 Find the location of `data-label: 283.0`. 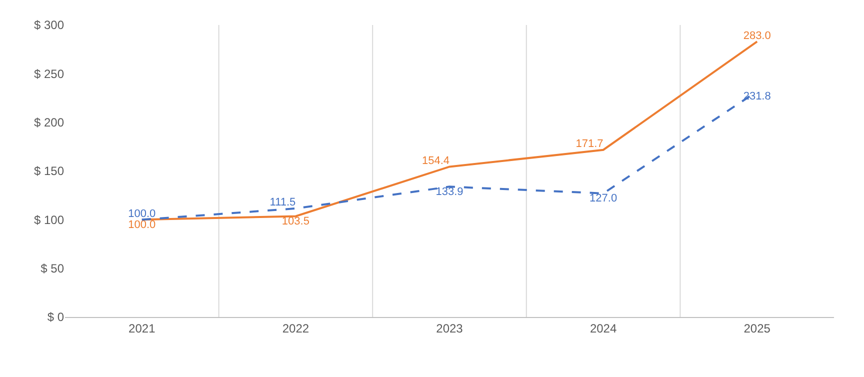

data-label: 283.0 is located at coordinates (757, 36).